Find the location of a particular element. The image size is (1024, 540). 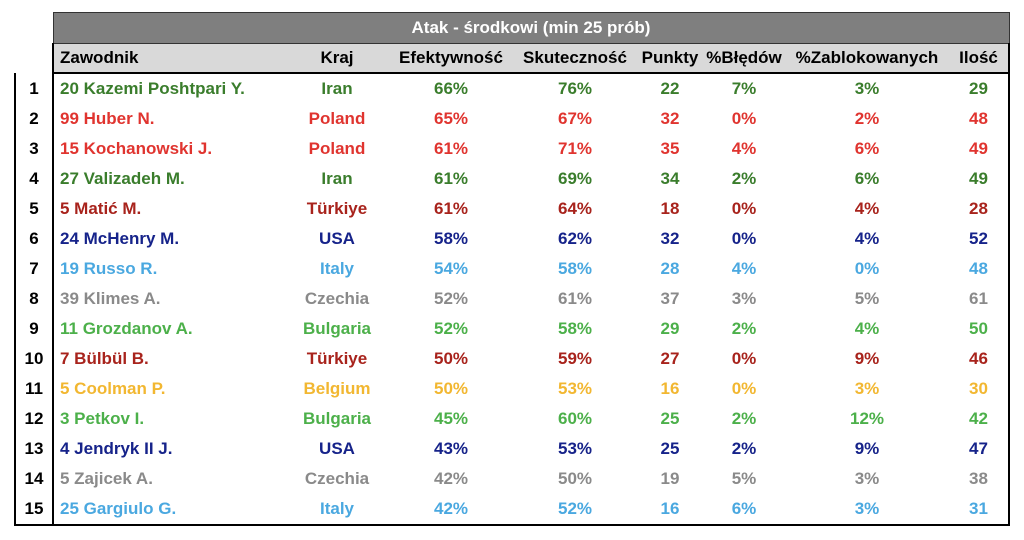

cell-efektywnosc: 43% is located at coordinates (451, 448).